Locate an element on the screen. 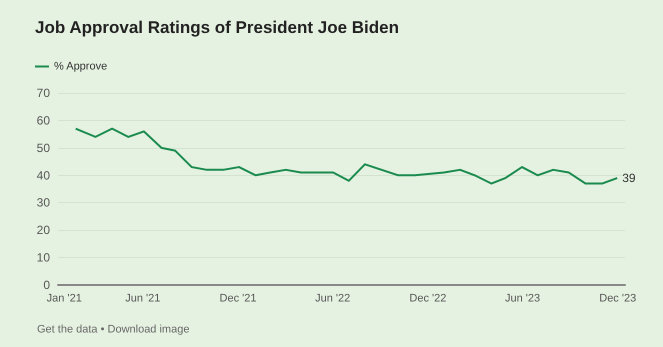  y-tick-label: 60 is located at coordinates (43, 120).